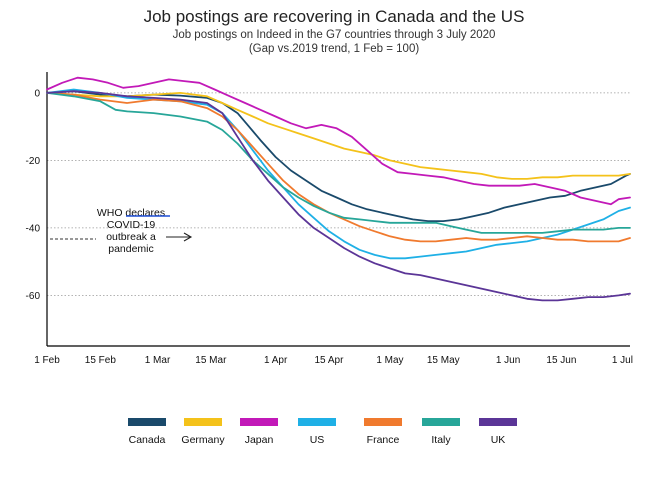 This screenshot has height=484, width=668. I want to click on x-tick-label: 15 Mar, so click(211, 360).